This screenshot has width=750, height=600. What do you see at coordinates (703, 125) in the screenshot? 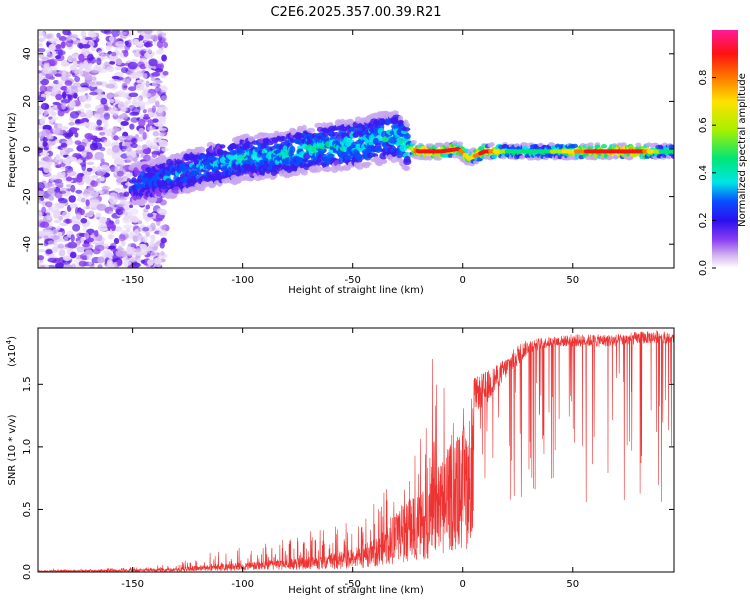
I see `colorbar-tick-label: 0.6` at bounding box center [703, 125].